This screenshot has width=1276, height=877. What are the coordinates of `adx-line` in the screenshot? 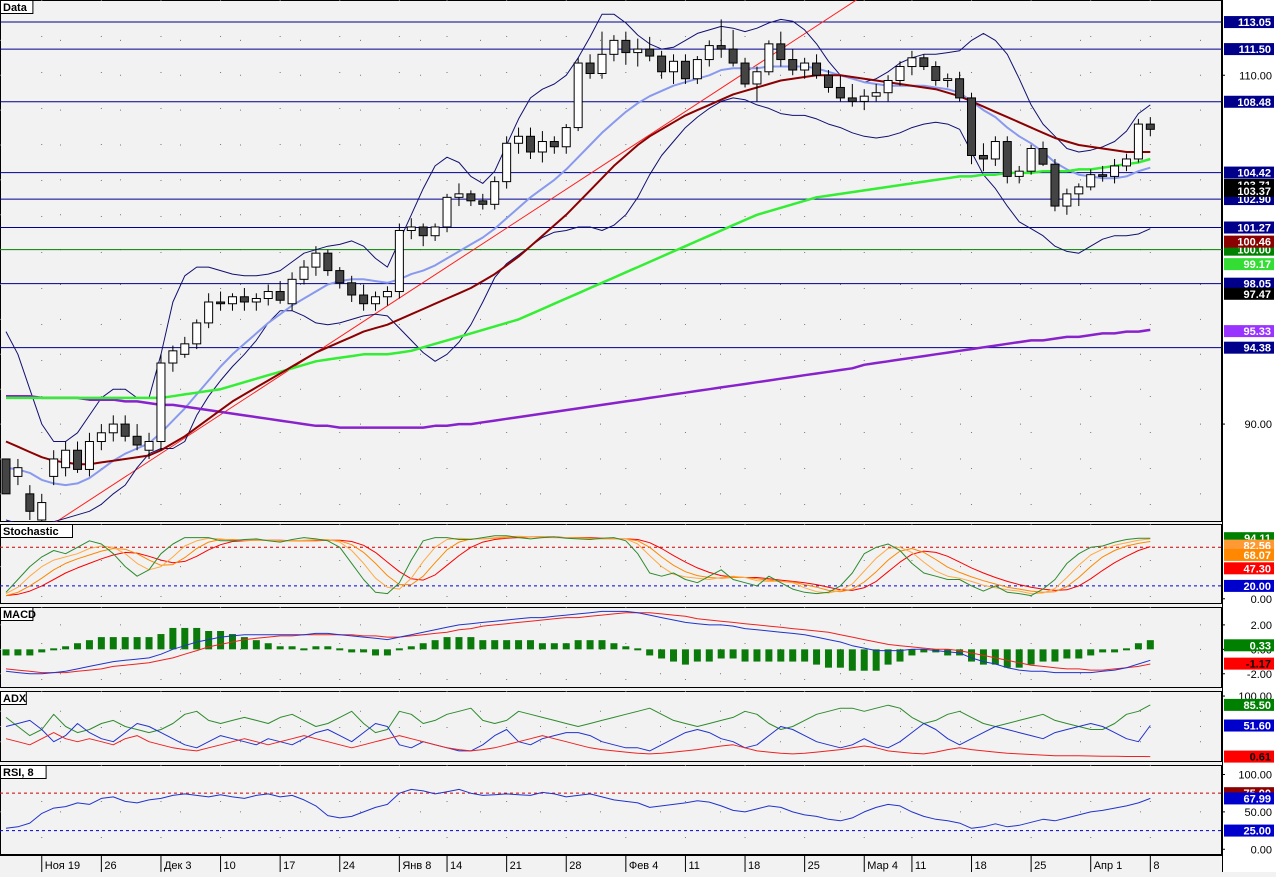 It's located at (578, 745).